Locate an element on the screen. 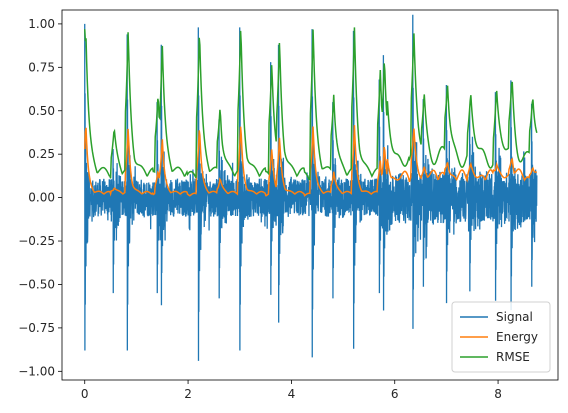 The image size is (568, 413). y-tick-label: −0.25 is located at coordinates (36, 241).